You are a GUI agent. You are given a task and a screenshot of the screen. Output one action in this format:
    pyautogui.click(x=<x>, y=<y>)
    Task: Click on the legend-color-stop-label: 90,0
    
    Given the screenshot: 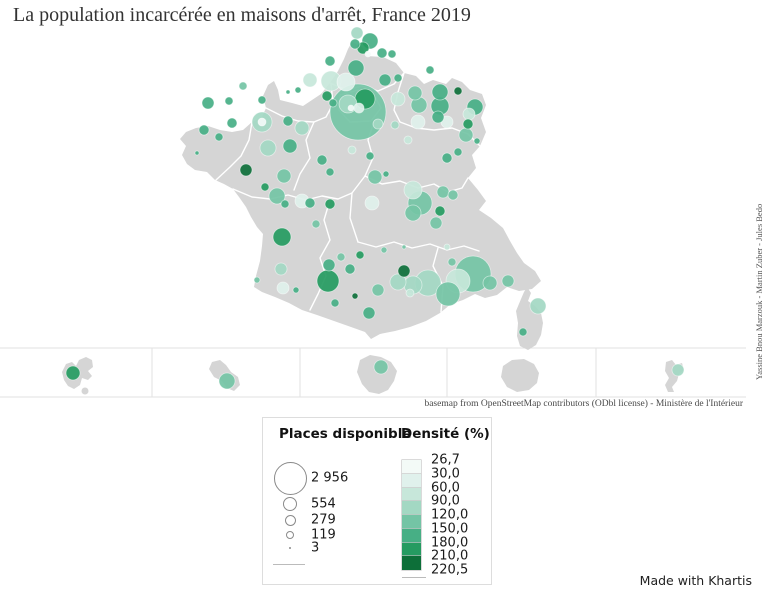 What is the action you would take?
    pyautogui.click(x=445, y=501)
    